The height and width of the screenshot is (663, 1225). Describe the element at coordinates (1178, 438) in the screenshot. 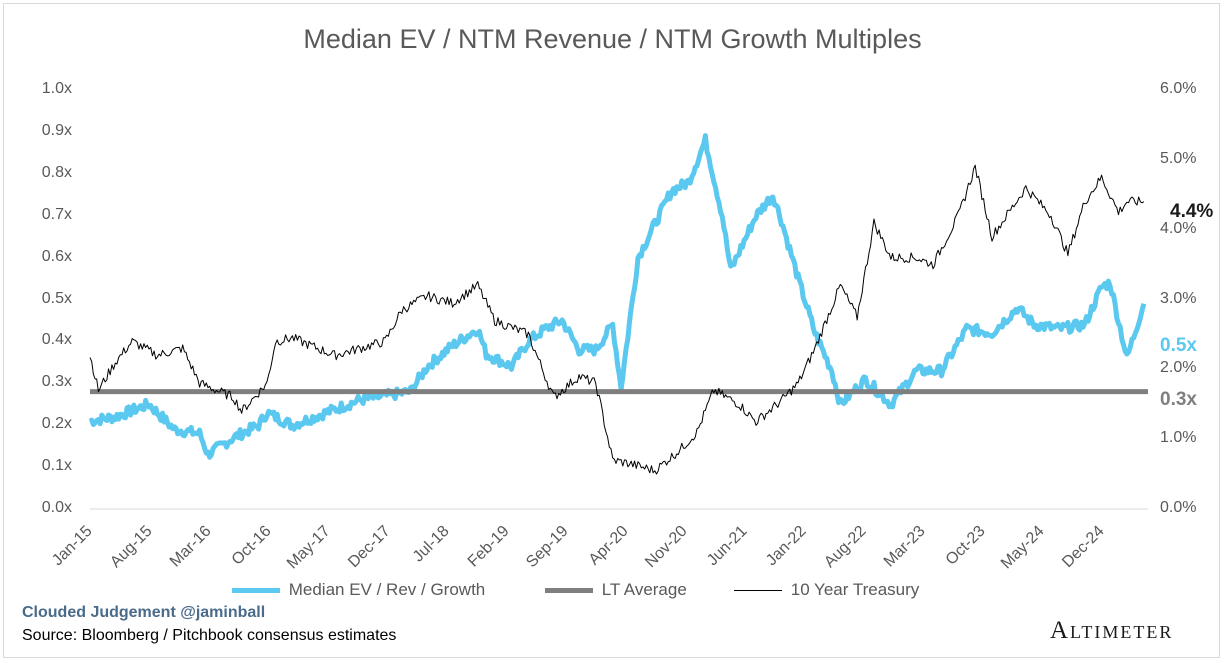

I see `y-right-tick-label: 1.0%` at that location.